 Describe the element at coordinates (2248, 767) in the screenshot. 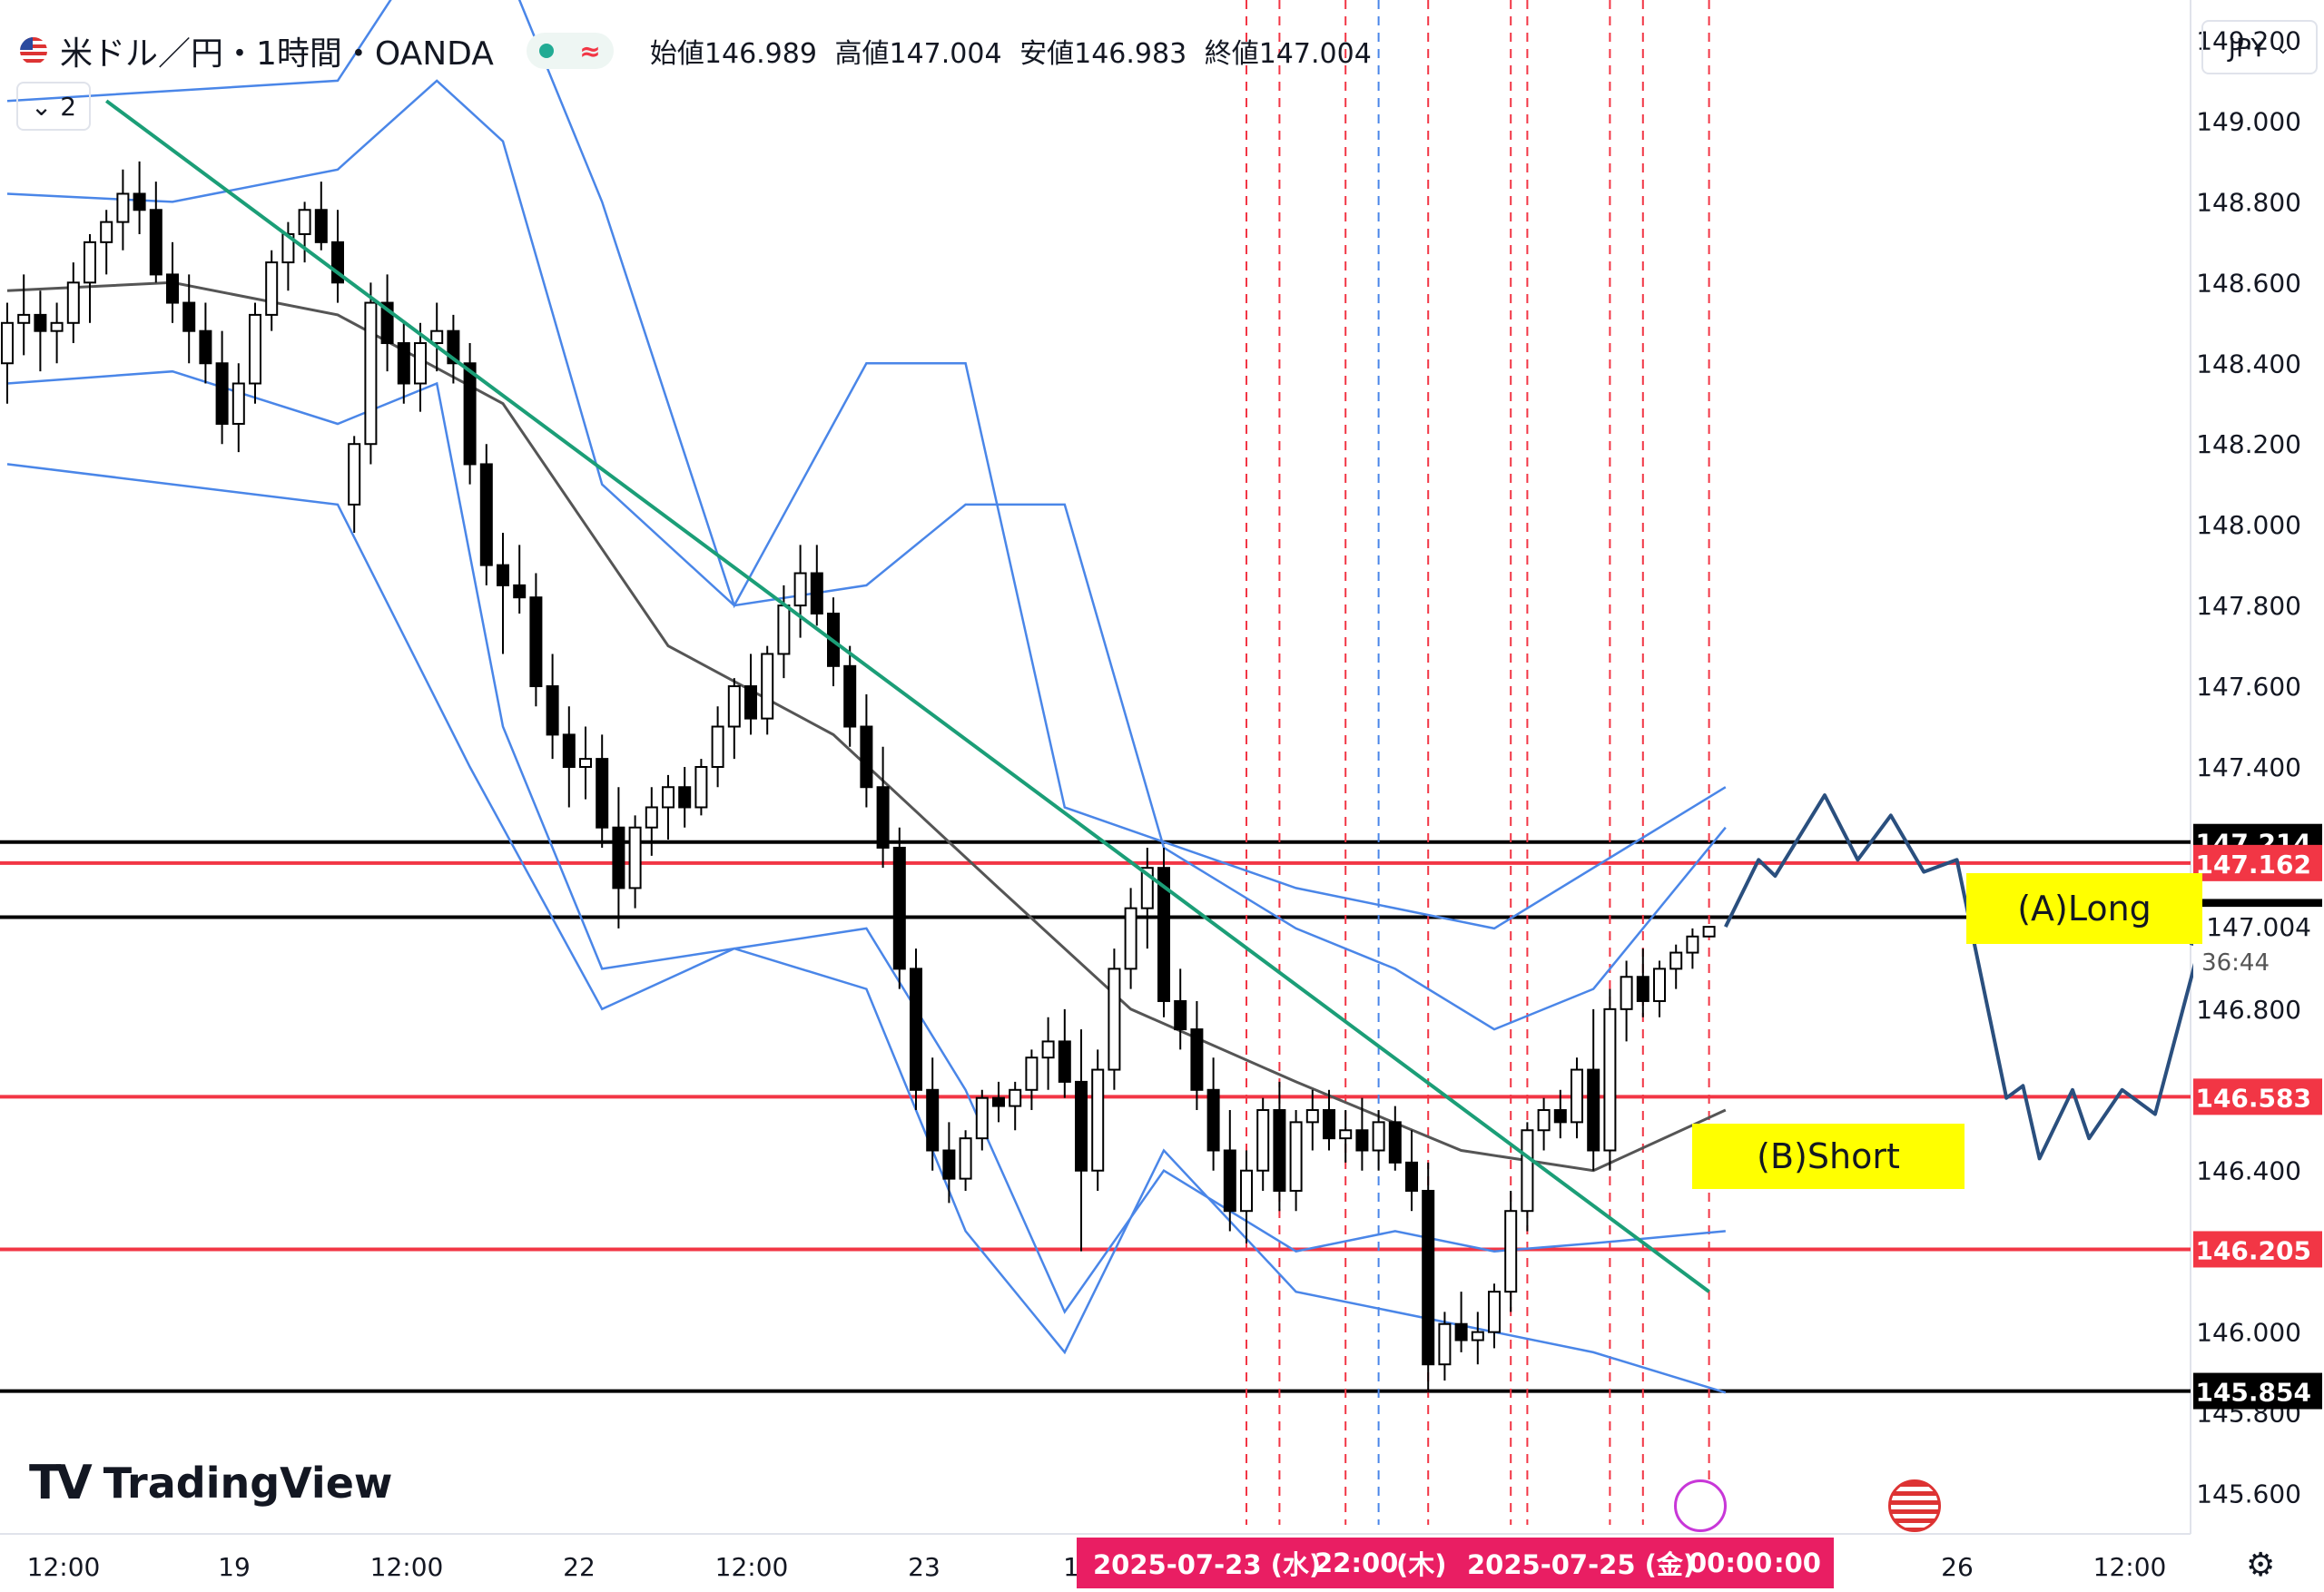

I see `y-axis-tick-label: 147.400` at that location.